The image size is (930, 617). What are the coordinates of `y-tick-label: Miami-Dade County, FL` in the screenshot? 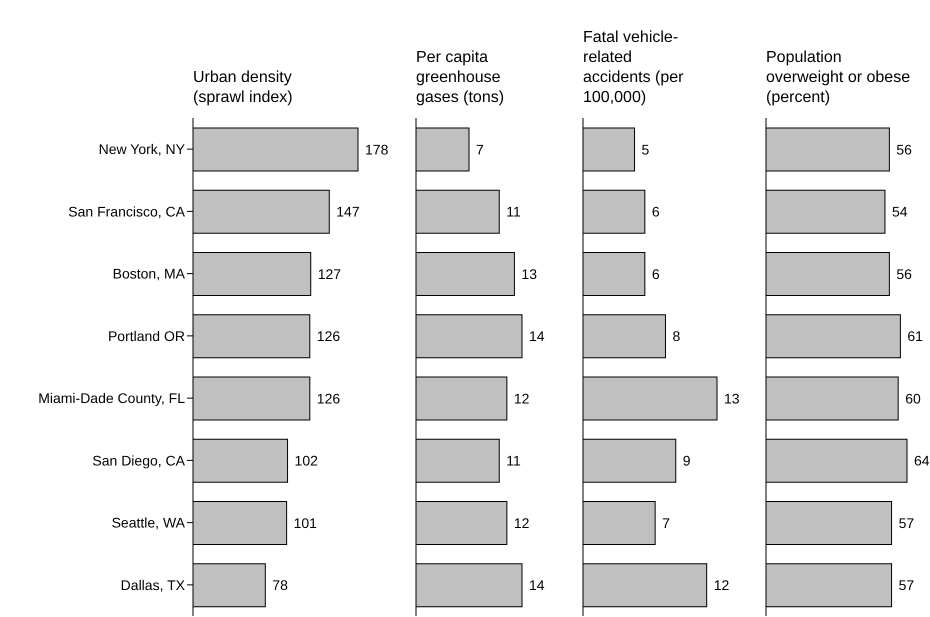 It's located at (112, 398).